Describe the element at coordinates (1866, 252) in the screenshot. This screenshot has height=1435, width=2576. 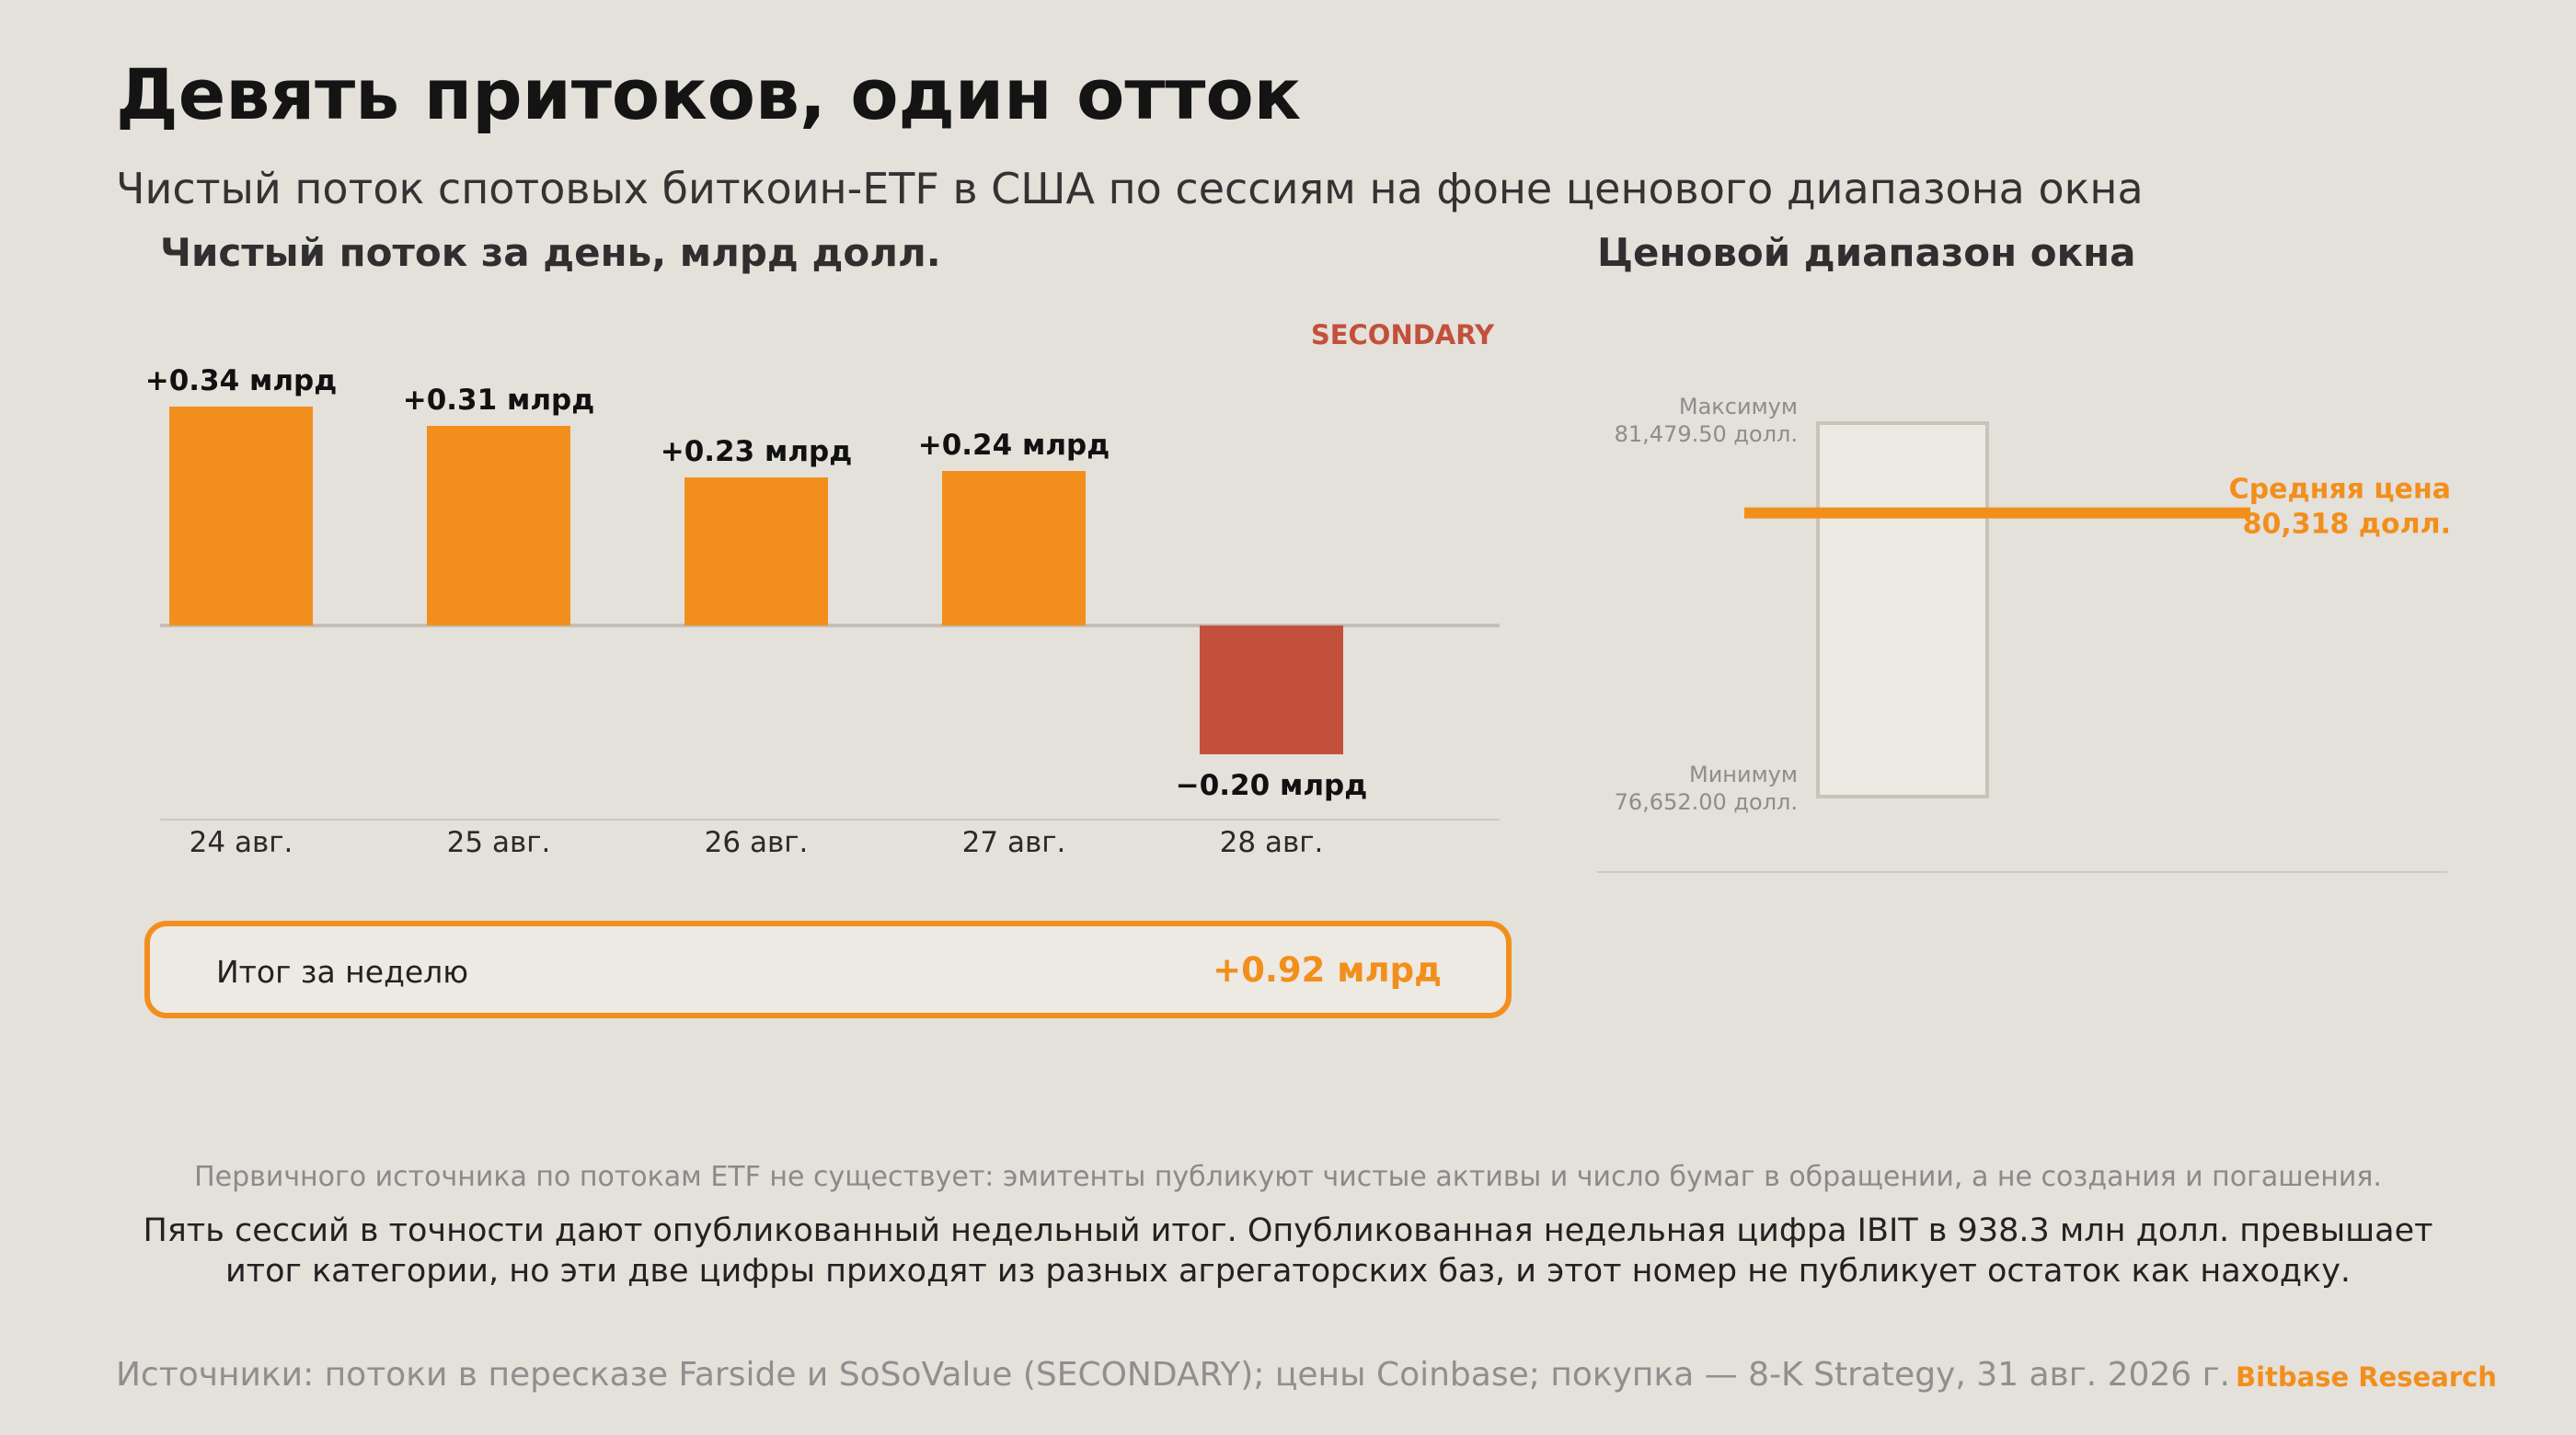
I see `range-chart-title: Ценовой диапазон окна` at that location.